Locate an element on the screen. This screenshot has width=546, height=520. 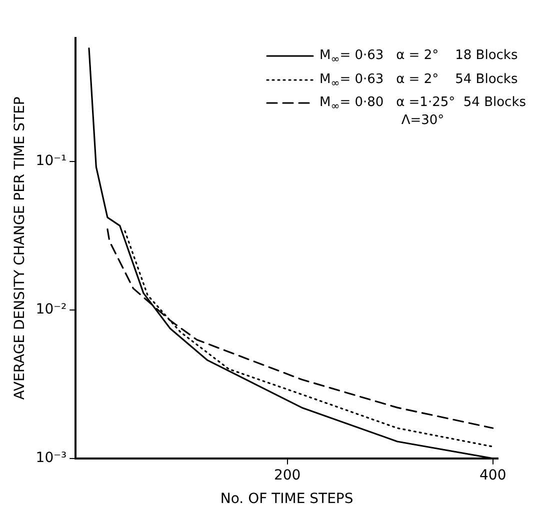
legend-label: M$_{∞}$= 0·63 α = 2° 18 Blocks is located at coordinates (418, 57).